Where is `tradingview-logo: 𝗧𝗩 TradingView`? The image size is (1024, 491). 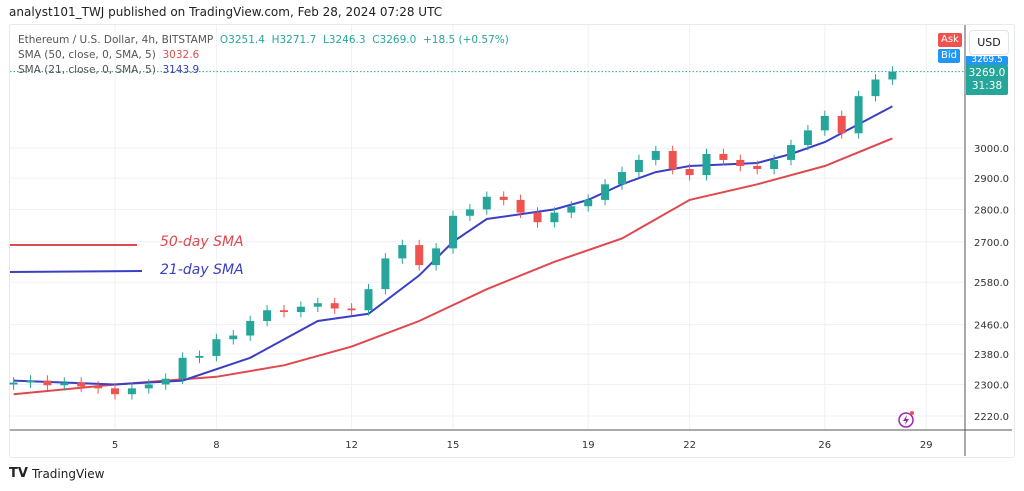
tradingview-logo: 𝗧𝗩 TradingView is located at coordinates (56, 473).